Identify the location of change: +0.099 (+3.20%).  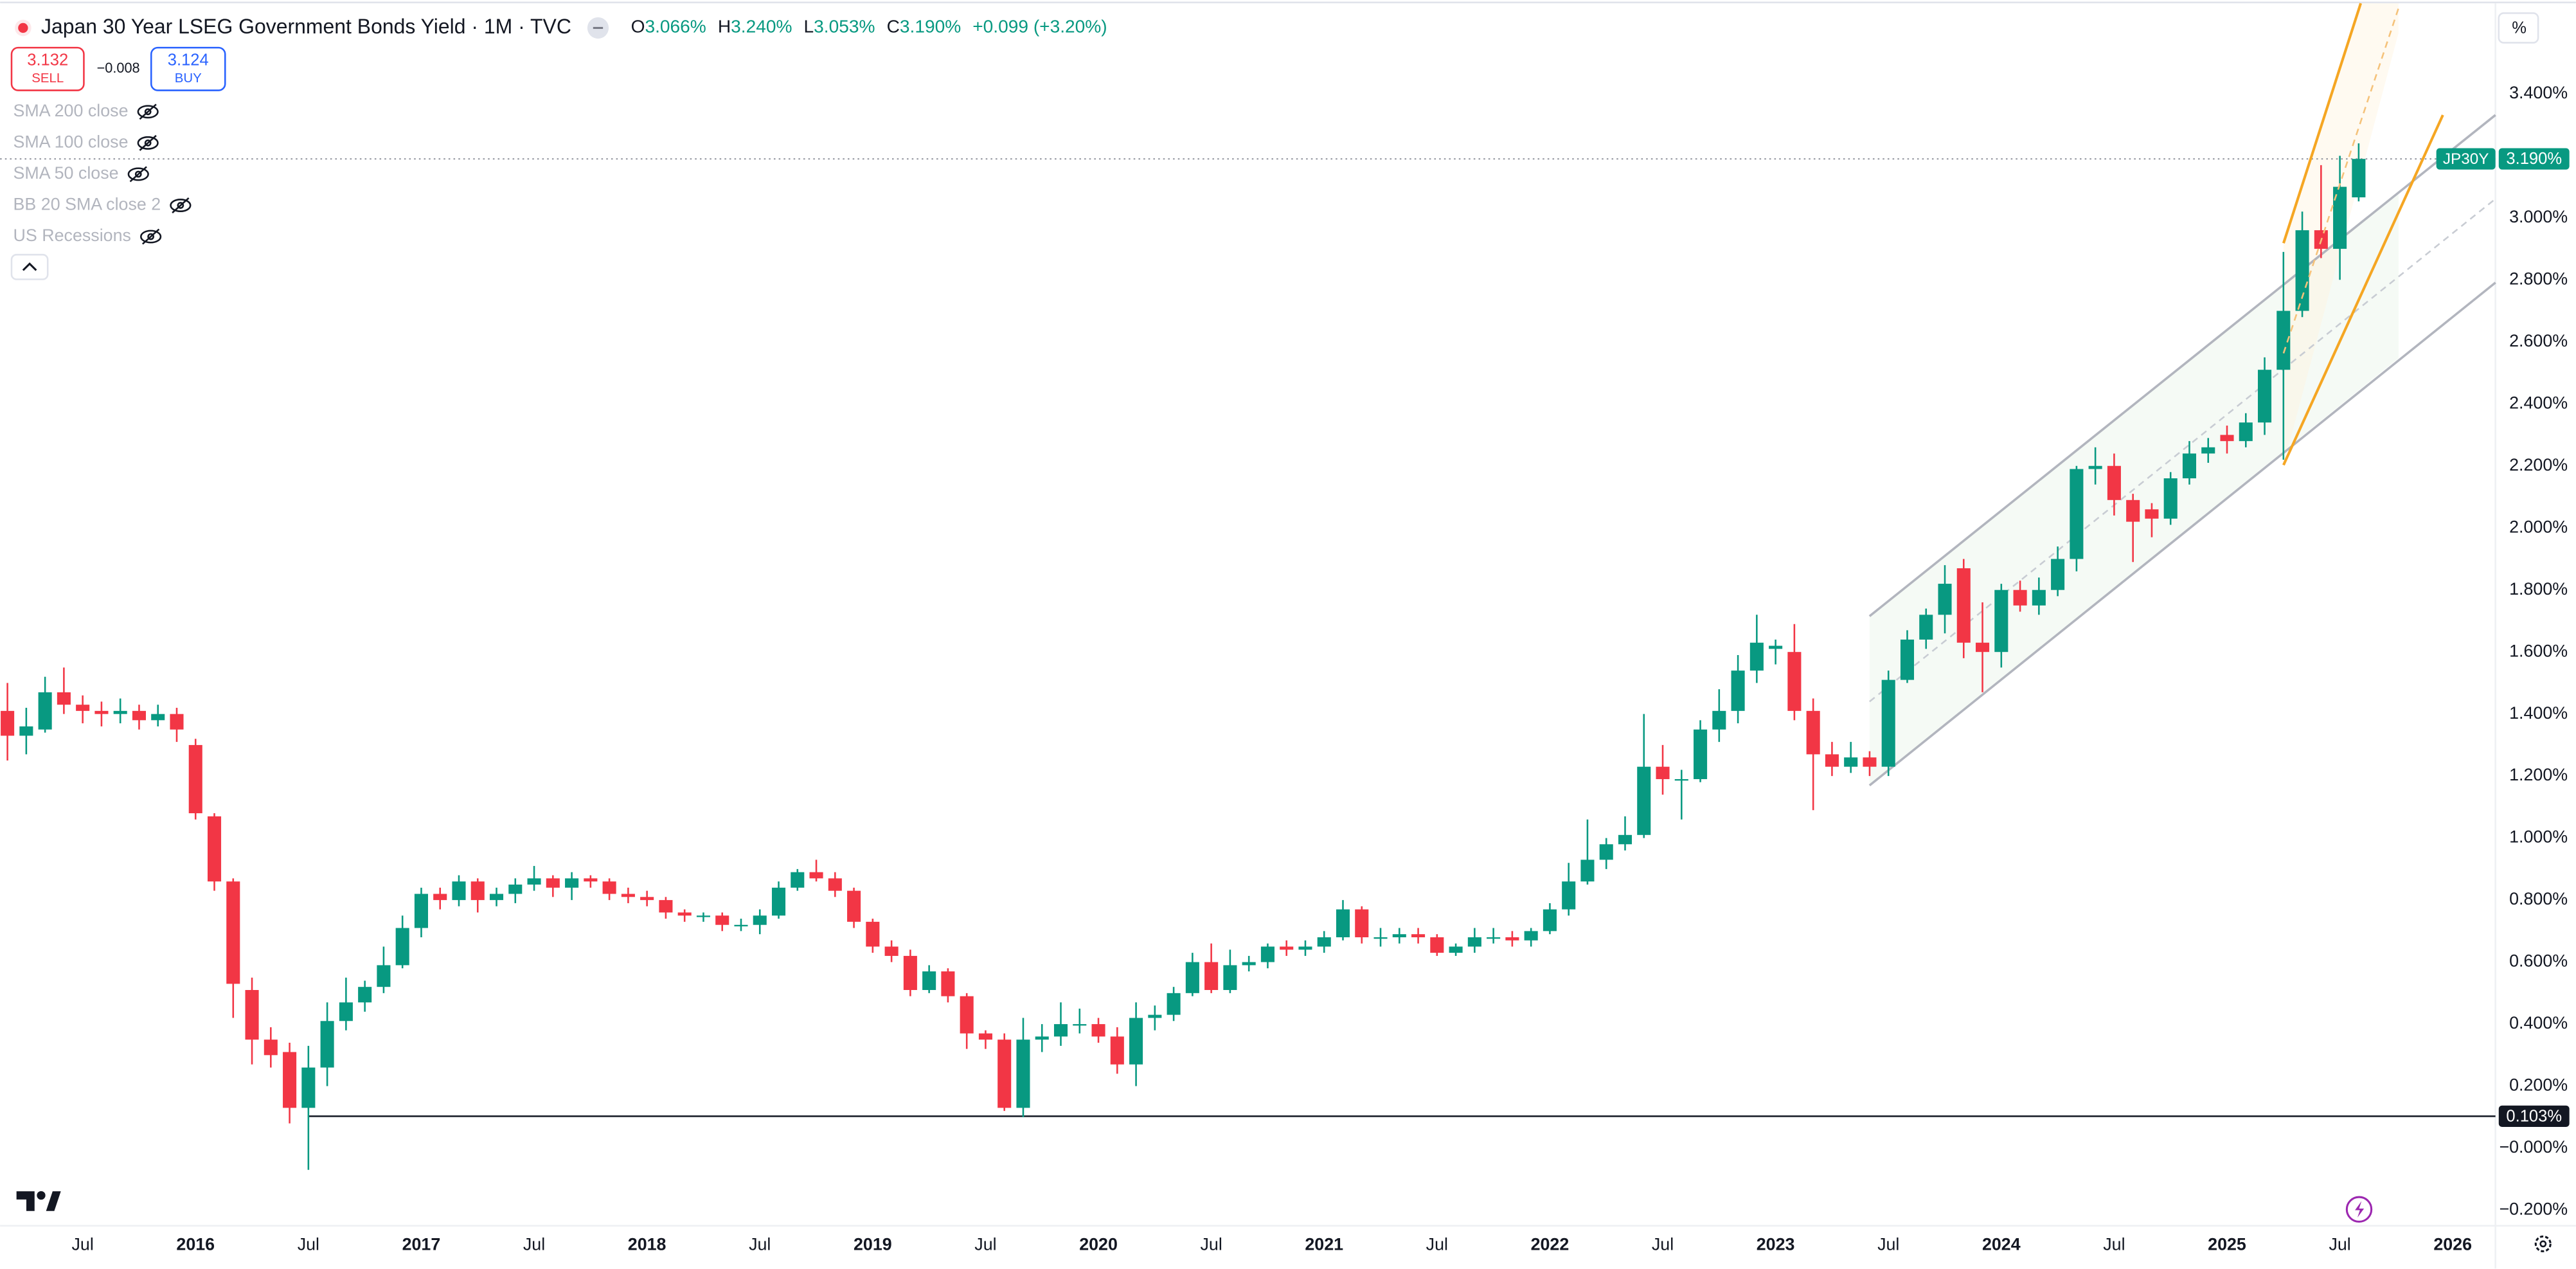
(1039, 27).